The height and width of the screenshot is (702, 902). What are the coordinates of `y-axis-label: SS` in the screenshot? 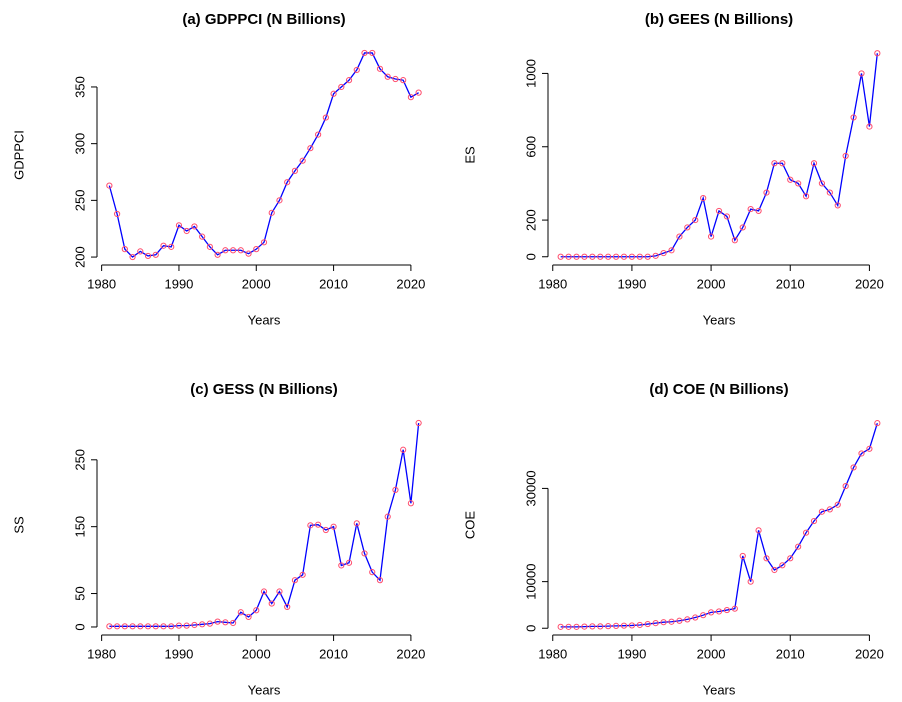 It's located at (18, 525).